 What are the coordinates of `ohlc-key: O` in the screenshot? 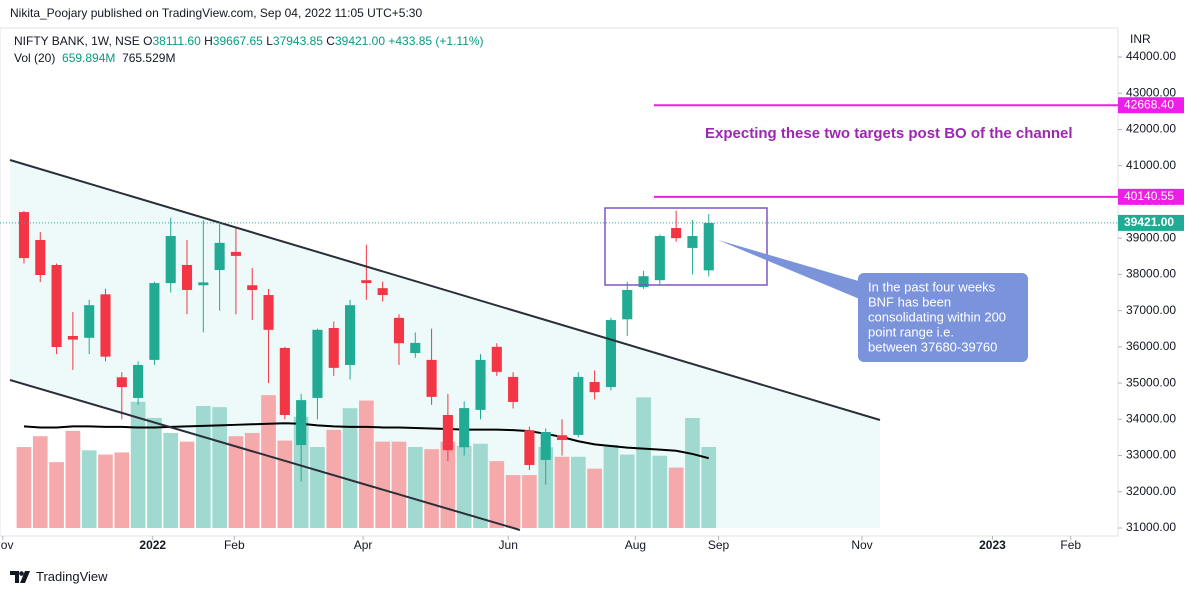 It's located at (148, 41).